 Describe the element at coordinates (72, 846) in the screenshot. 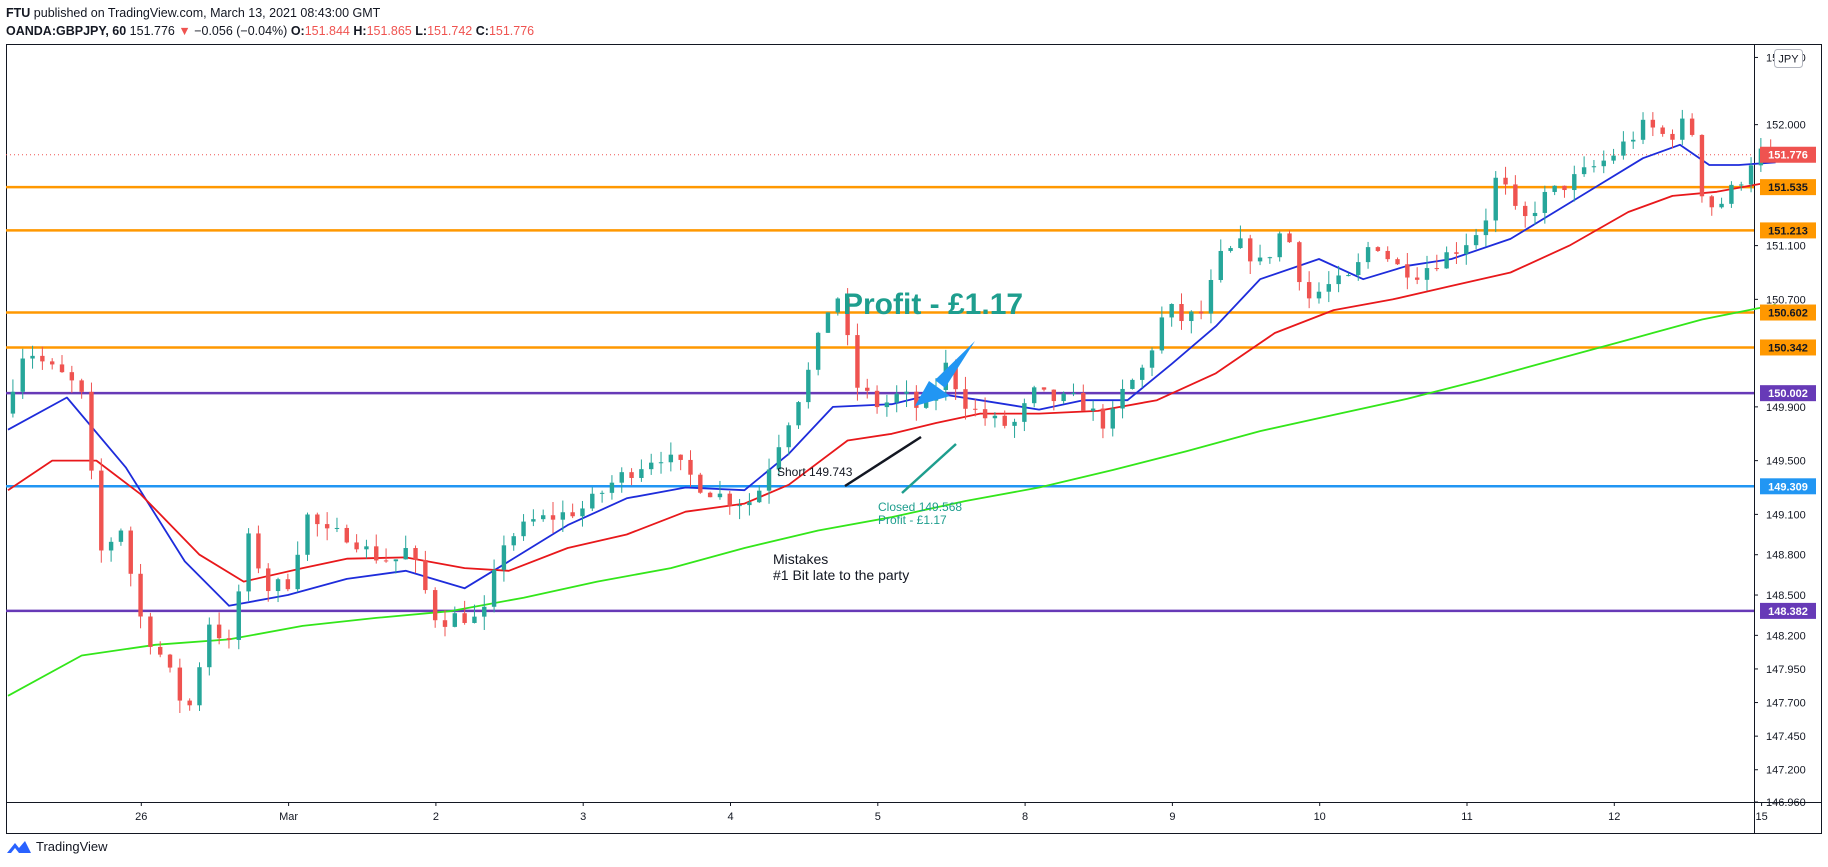

I see `brand-name: TradingView` at that location.